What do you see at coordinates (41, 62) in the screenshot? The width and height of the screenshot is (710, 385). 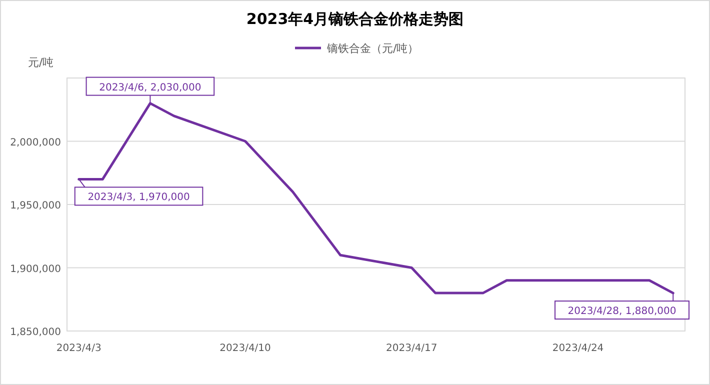 I see `y-axis-title: 元/吨` at bounding box center [41, 62].